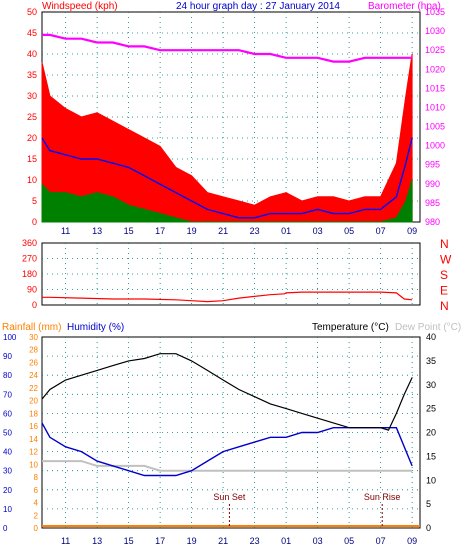  What do you see at coordinates (32, 159) in the screenshot?
I see `windspeed-tick-label: 15` at bounding box center [32, 159].